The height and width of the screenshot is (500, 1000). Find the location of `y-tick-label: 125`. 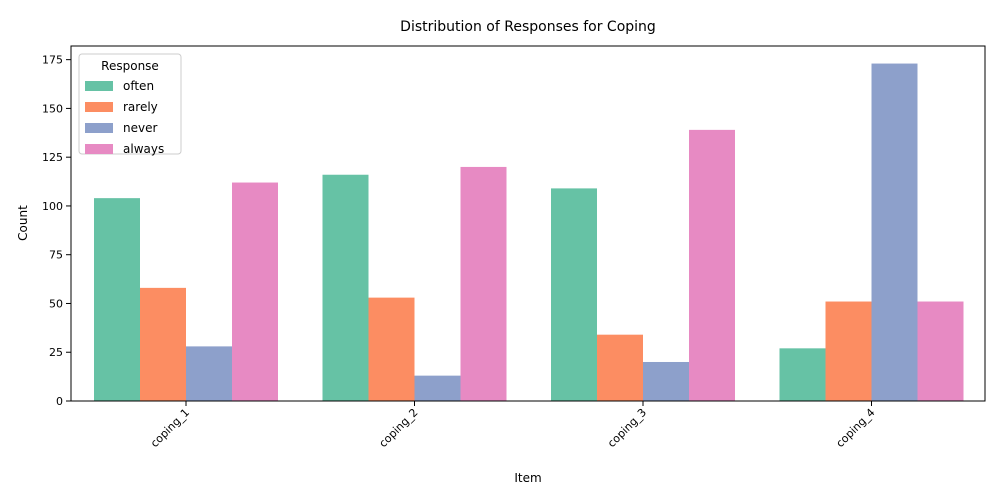

y-tick-label: 125 is located at coordinates (52, 157).